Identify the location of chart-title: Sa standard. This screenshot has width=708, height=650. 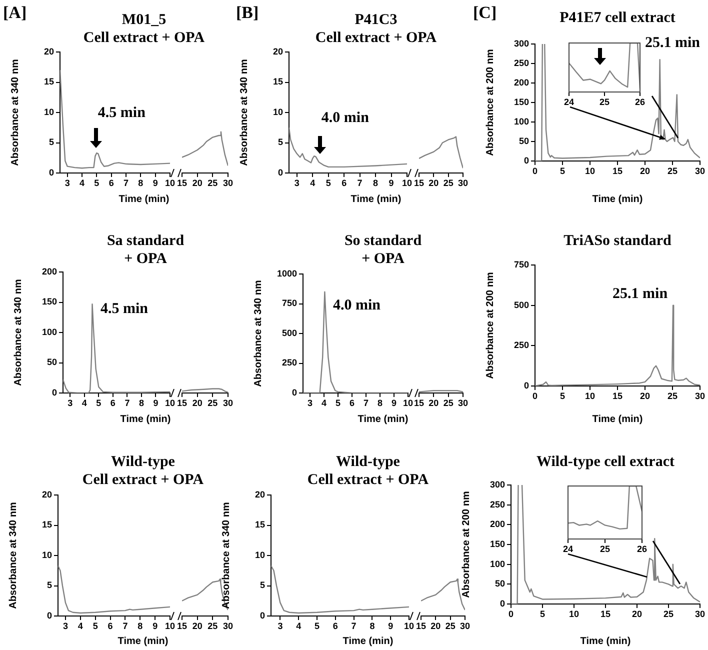
(146, 241).